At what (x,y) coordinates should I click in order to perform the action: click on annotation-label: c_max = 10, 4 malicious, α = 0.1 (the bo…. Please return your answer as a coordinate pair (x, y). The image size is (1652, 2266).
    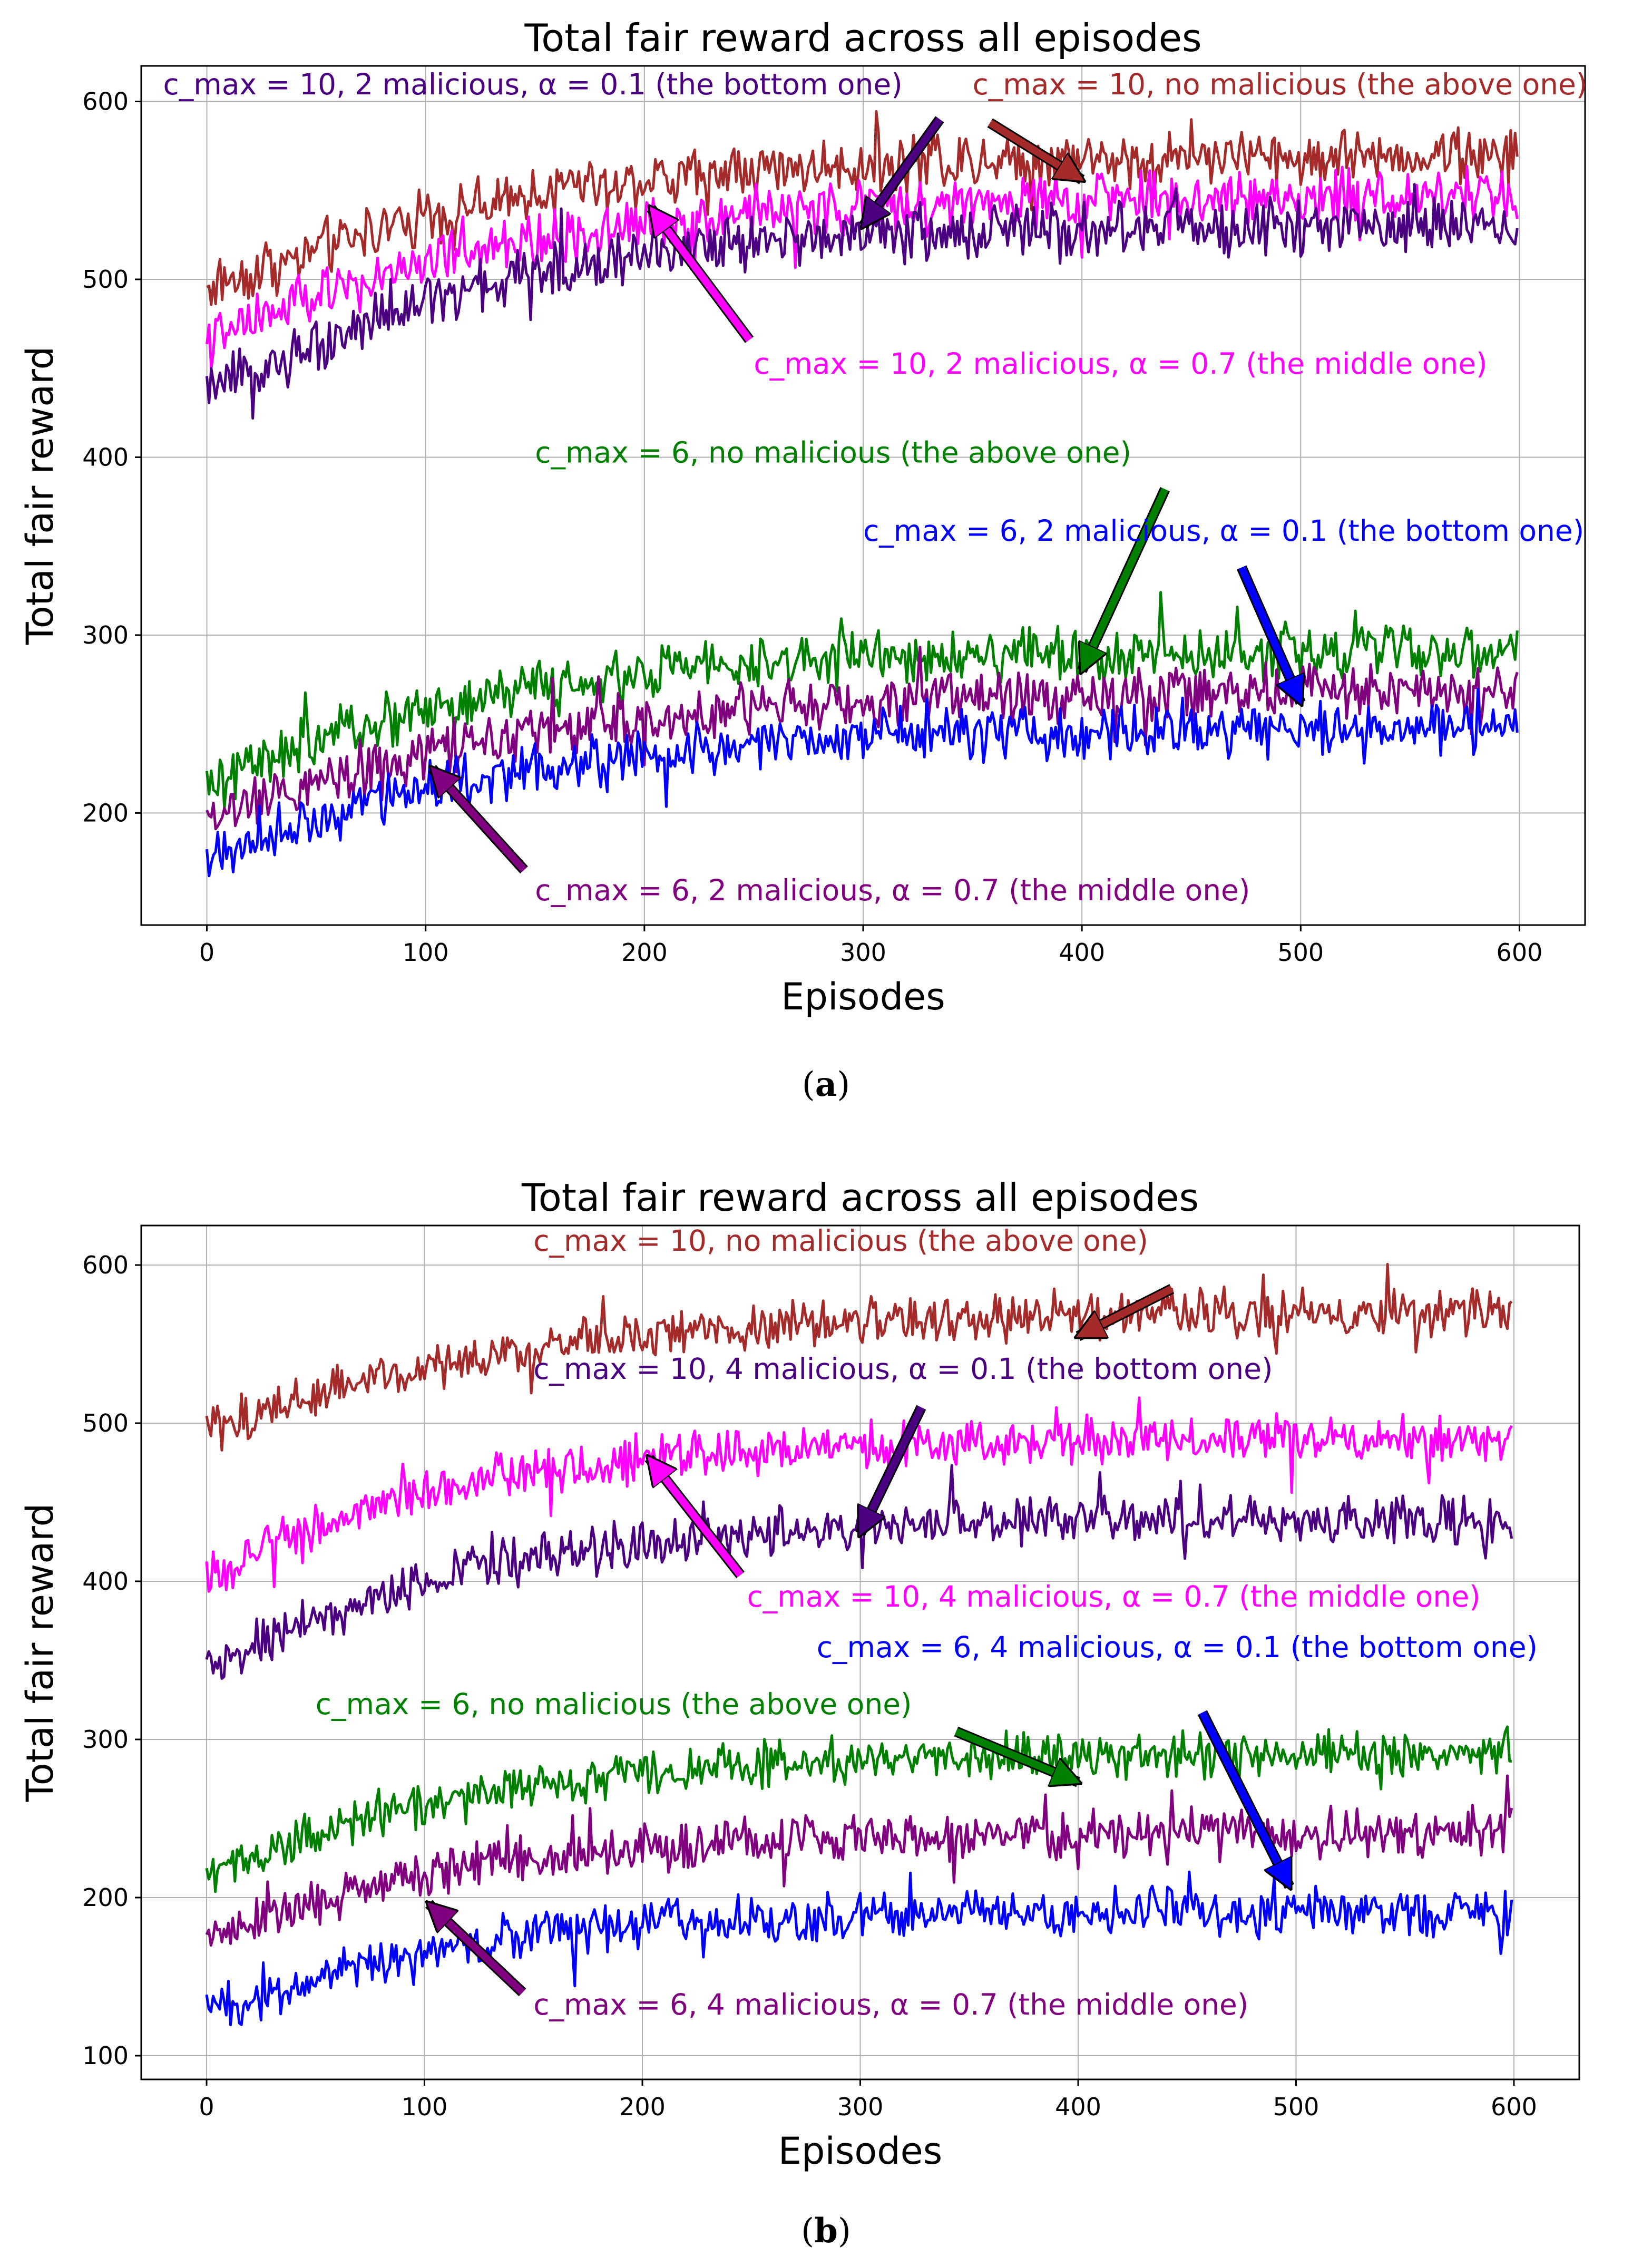
    Looking at the image, I should click on (903, 1369).